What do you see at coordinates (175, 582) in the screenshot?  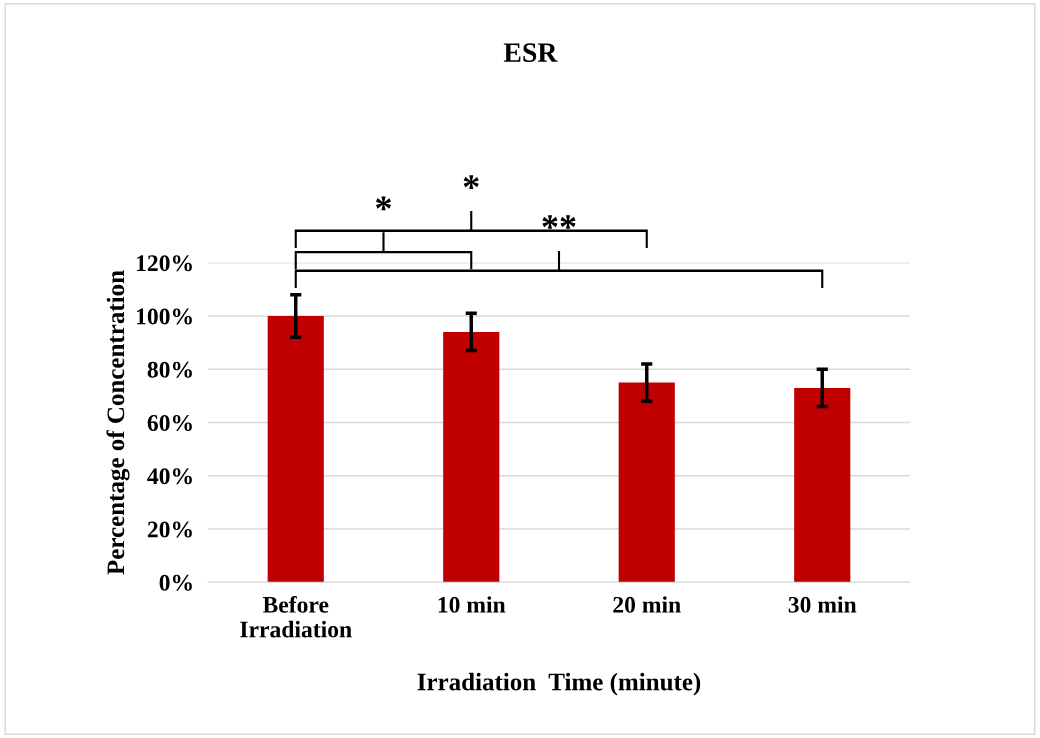 I see `y-tick-label: 0%` at bounding box center [175, 582].